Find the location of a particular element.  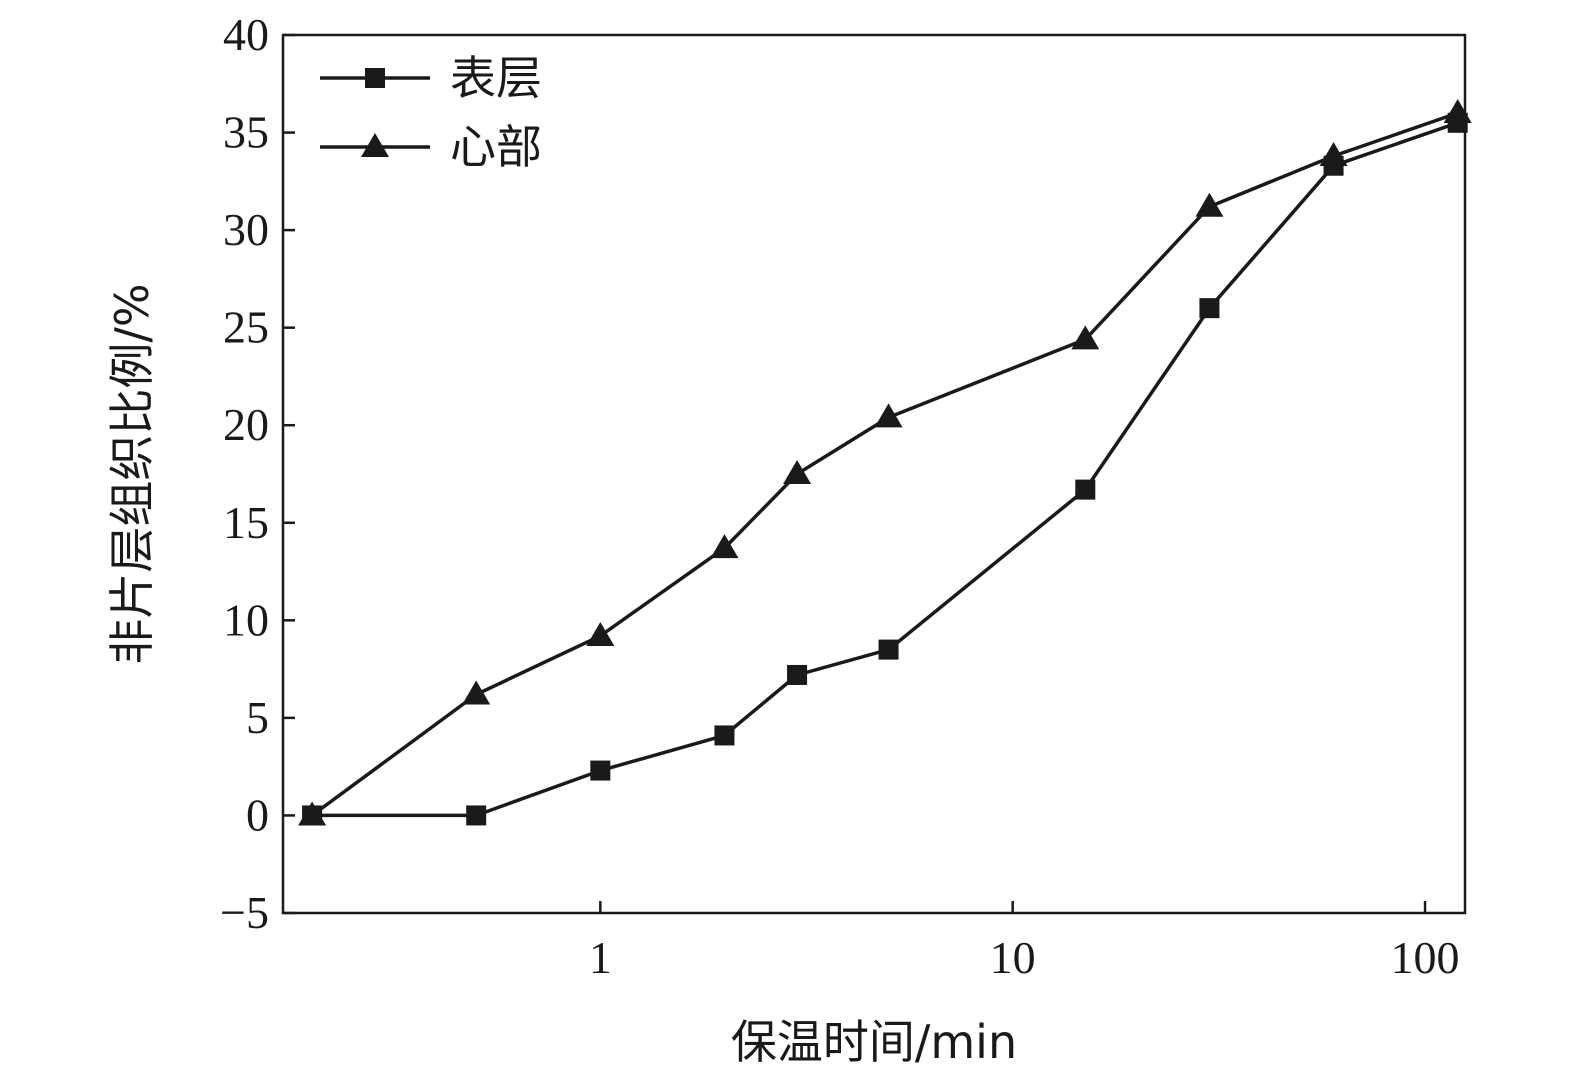

y-tick-label: 35 is located at coordinates (246, 132).